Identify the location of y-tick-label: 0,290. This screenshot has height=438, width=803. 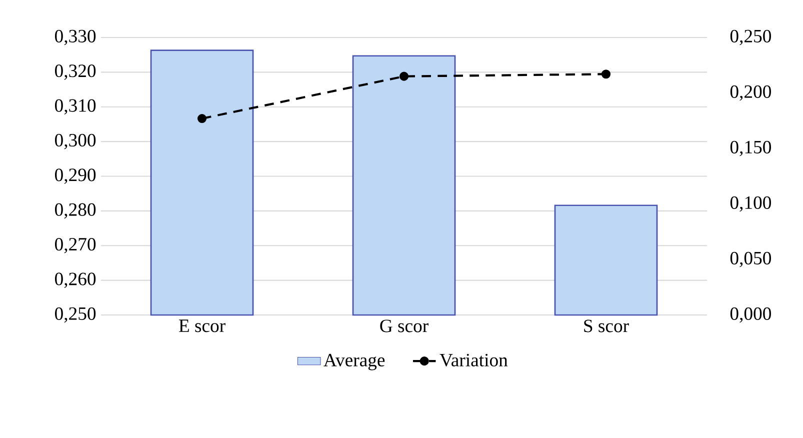
(75, 176).